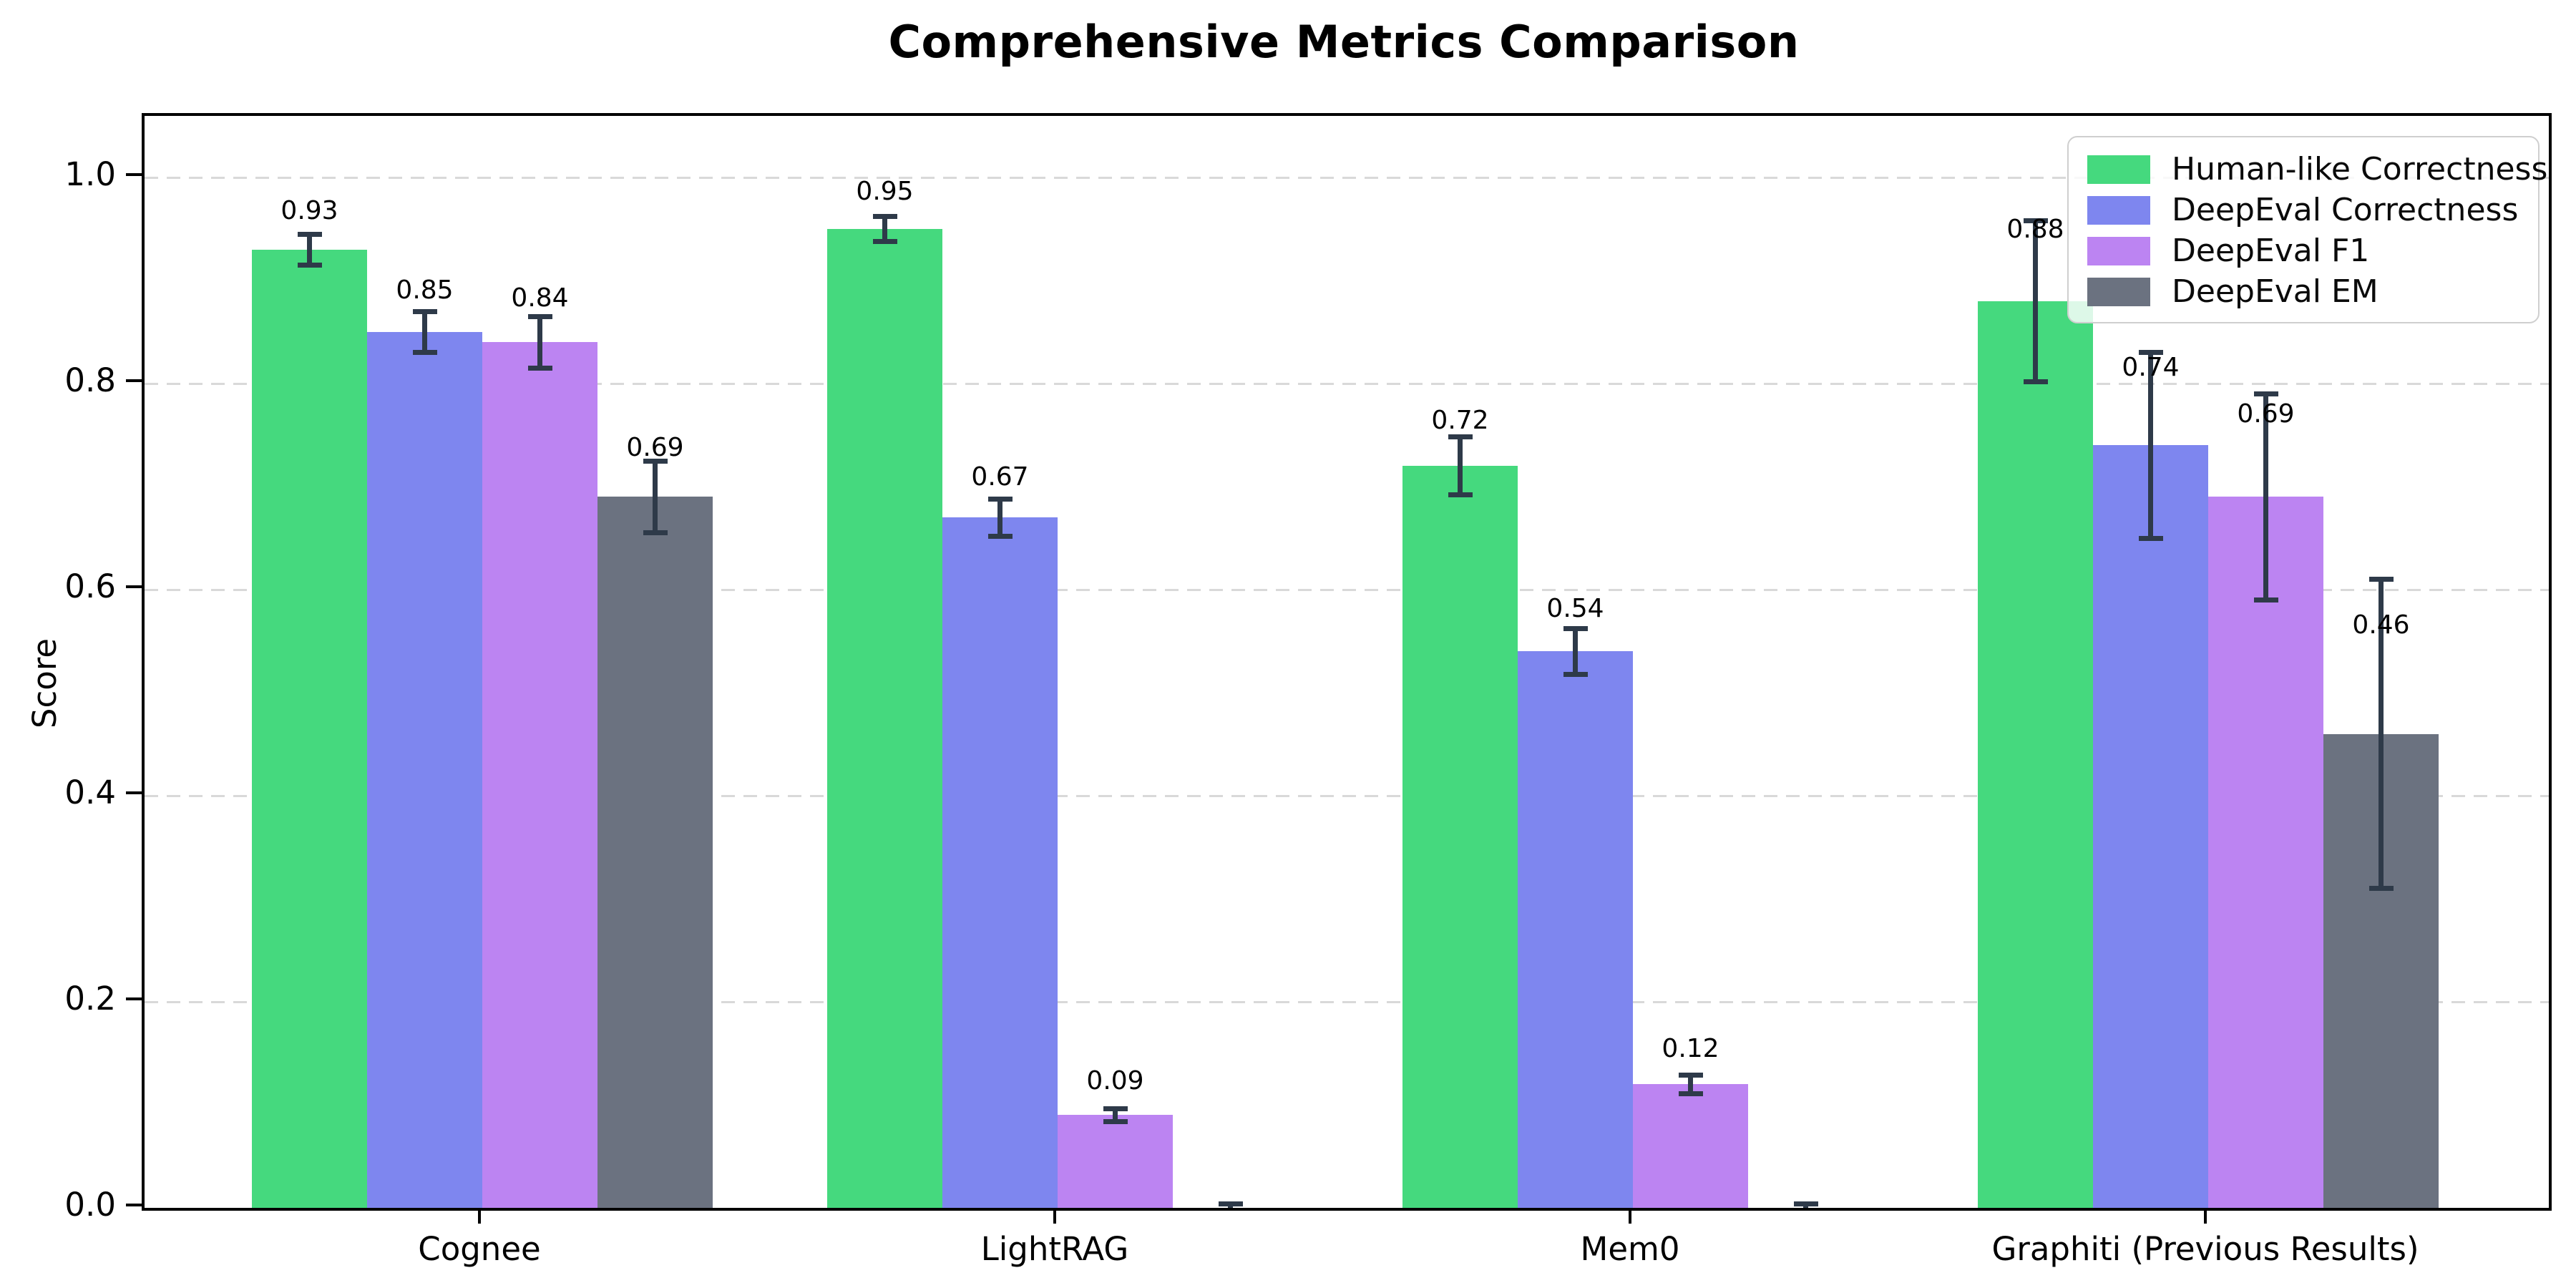  What do you see at coordinates (2275, 291) in the screenshot?
I see `legend-item-label: DeepEval EM` at bounding box center [2275, 291].